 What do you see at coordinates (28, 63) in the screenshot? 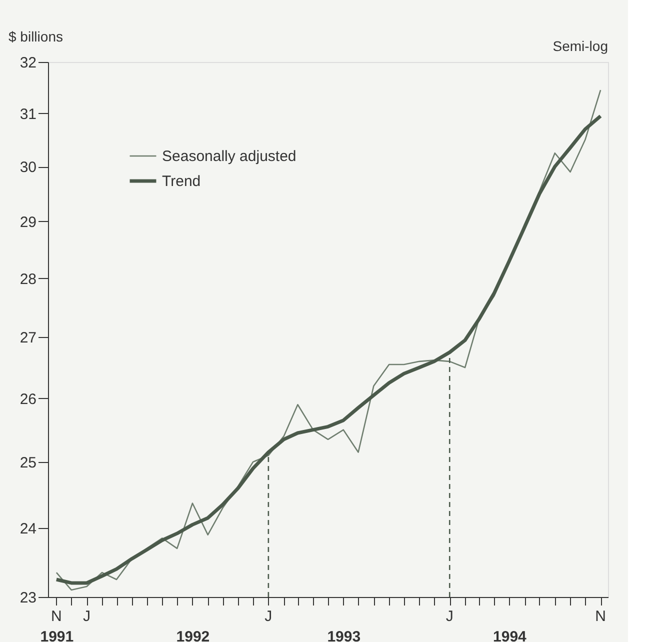
I see `y-tick-label: 32` at bounding box center [28, 63].